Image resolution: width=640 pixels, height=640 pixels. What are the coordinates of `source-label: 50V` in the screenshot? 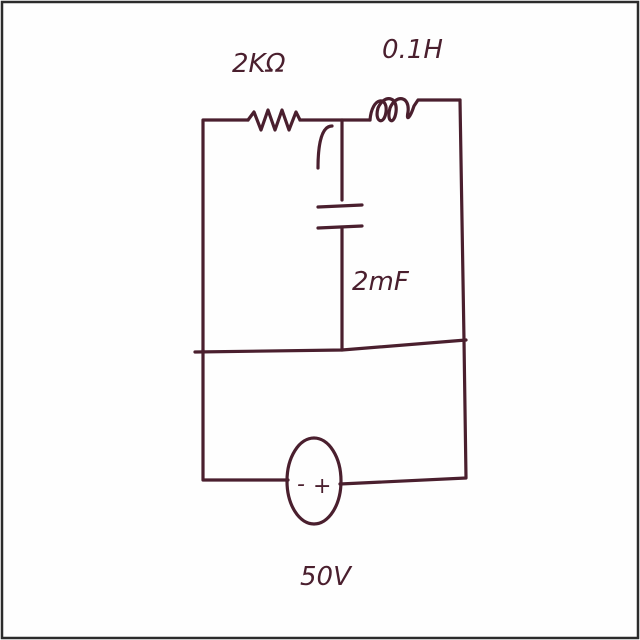 It's located at (326, 577).